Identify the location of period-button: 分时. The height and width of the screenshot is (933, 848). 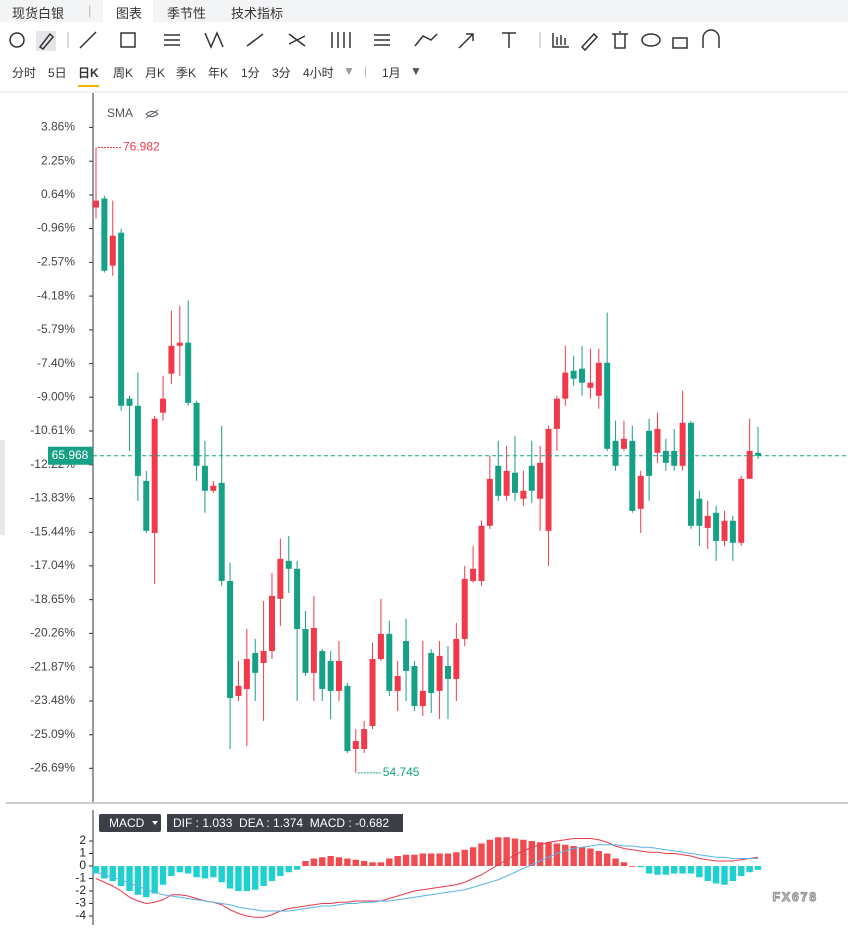
(24, 73).